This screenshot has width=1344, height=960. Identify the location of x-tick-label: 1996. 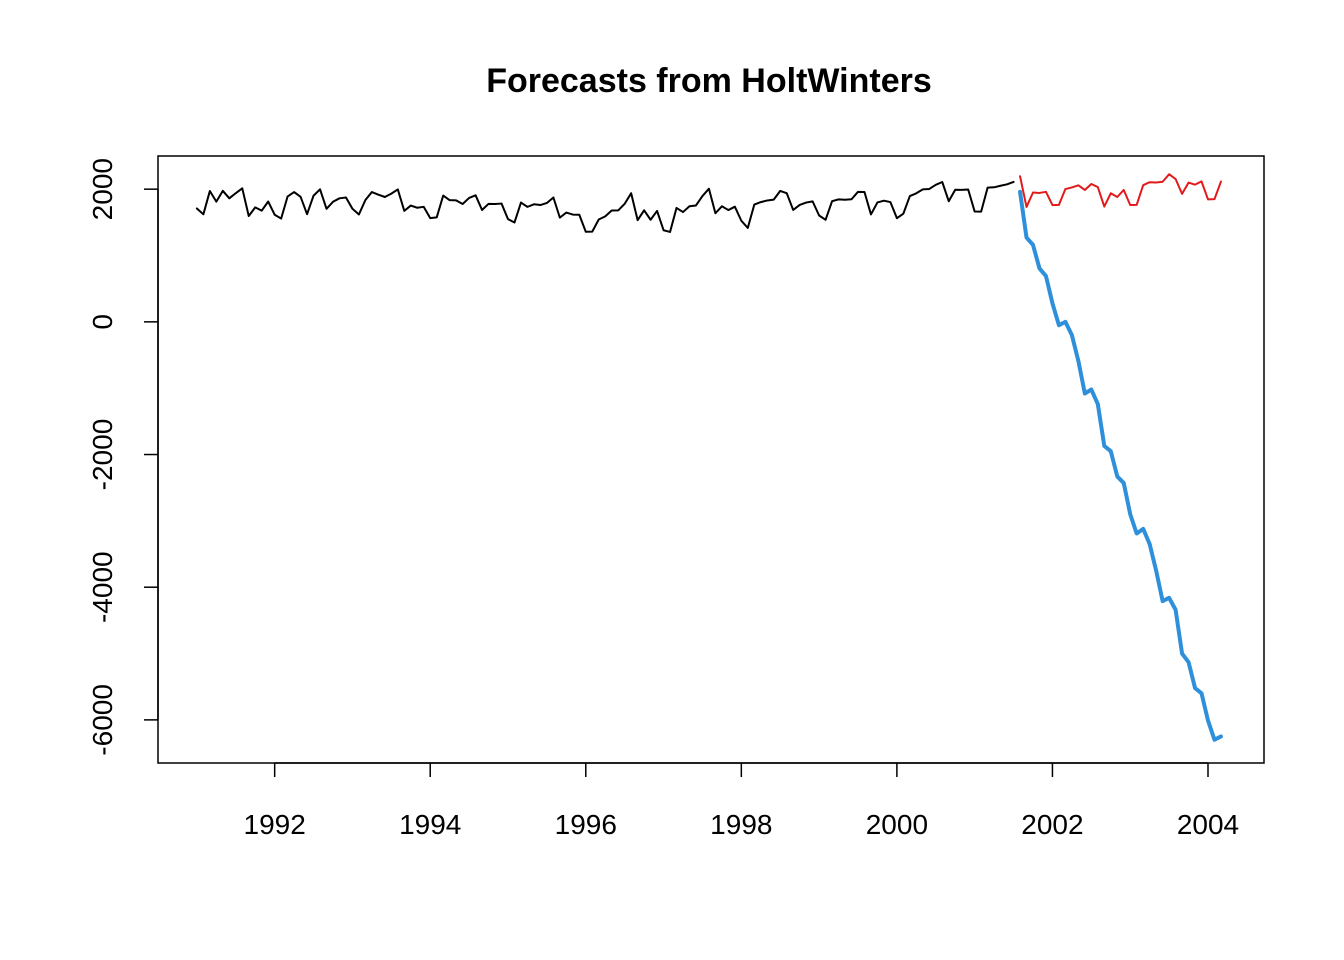
(586, 824).